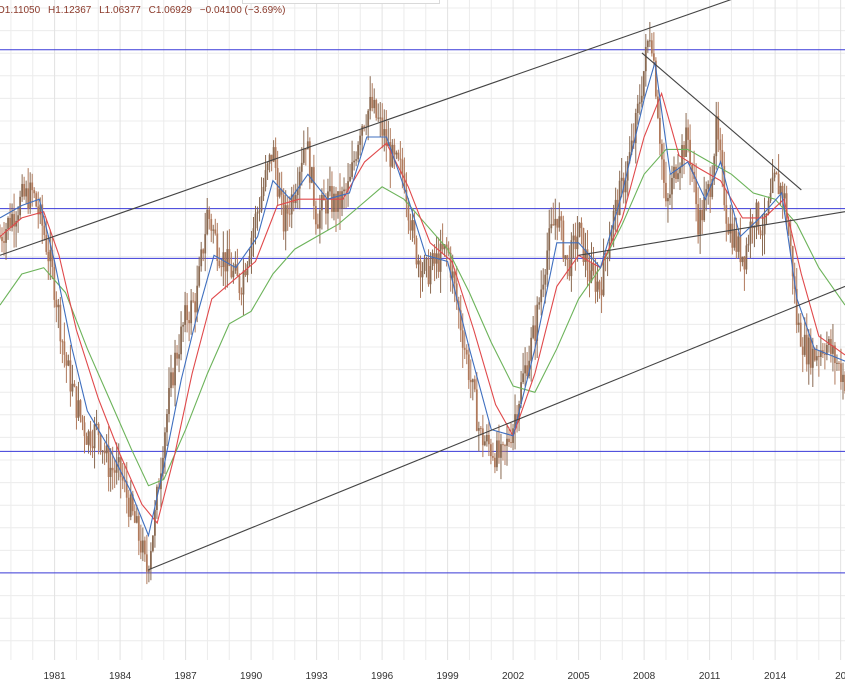 The height and width of the screenshot is (684, 845). What do you see at coordinates (54, 676) in the screenshot?
I see `x-tick-label: 1981` at bounding box center [54, 676].